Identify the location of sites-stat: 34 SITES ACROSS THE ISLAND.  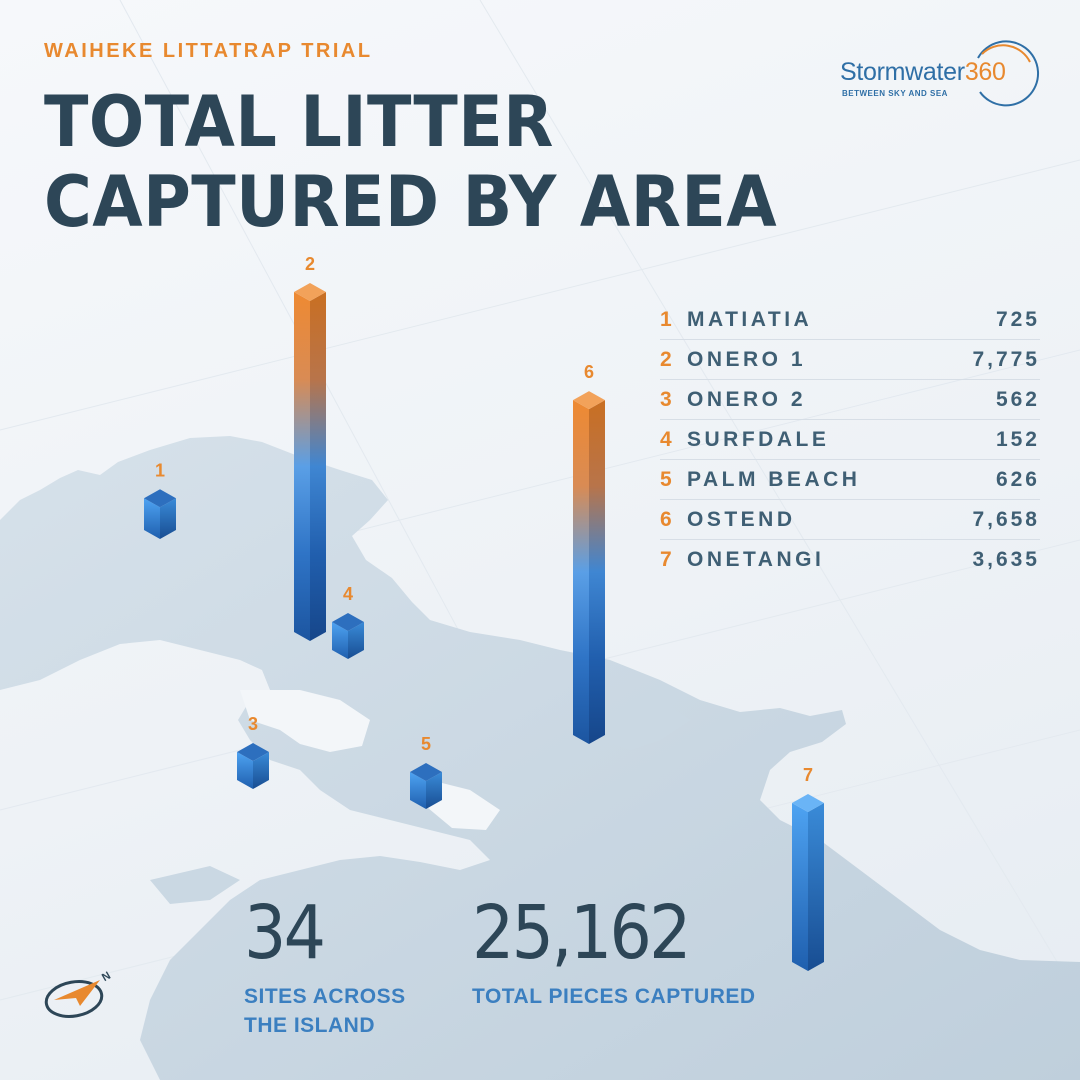
(325, 968).